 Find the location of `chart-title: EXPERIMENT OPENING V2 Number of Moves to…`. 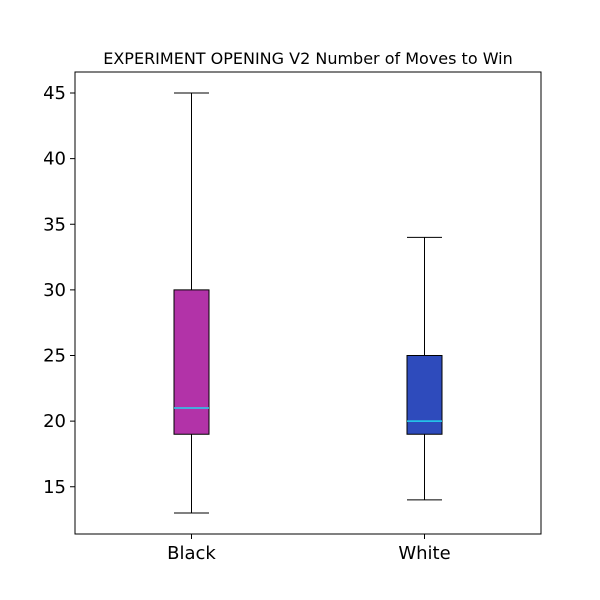

chart-title: EXPERIMENT OPENING V2 Number of Moves to… is located at coordinates (308, 58).